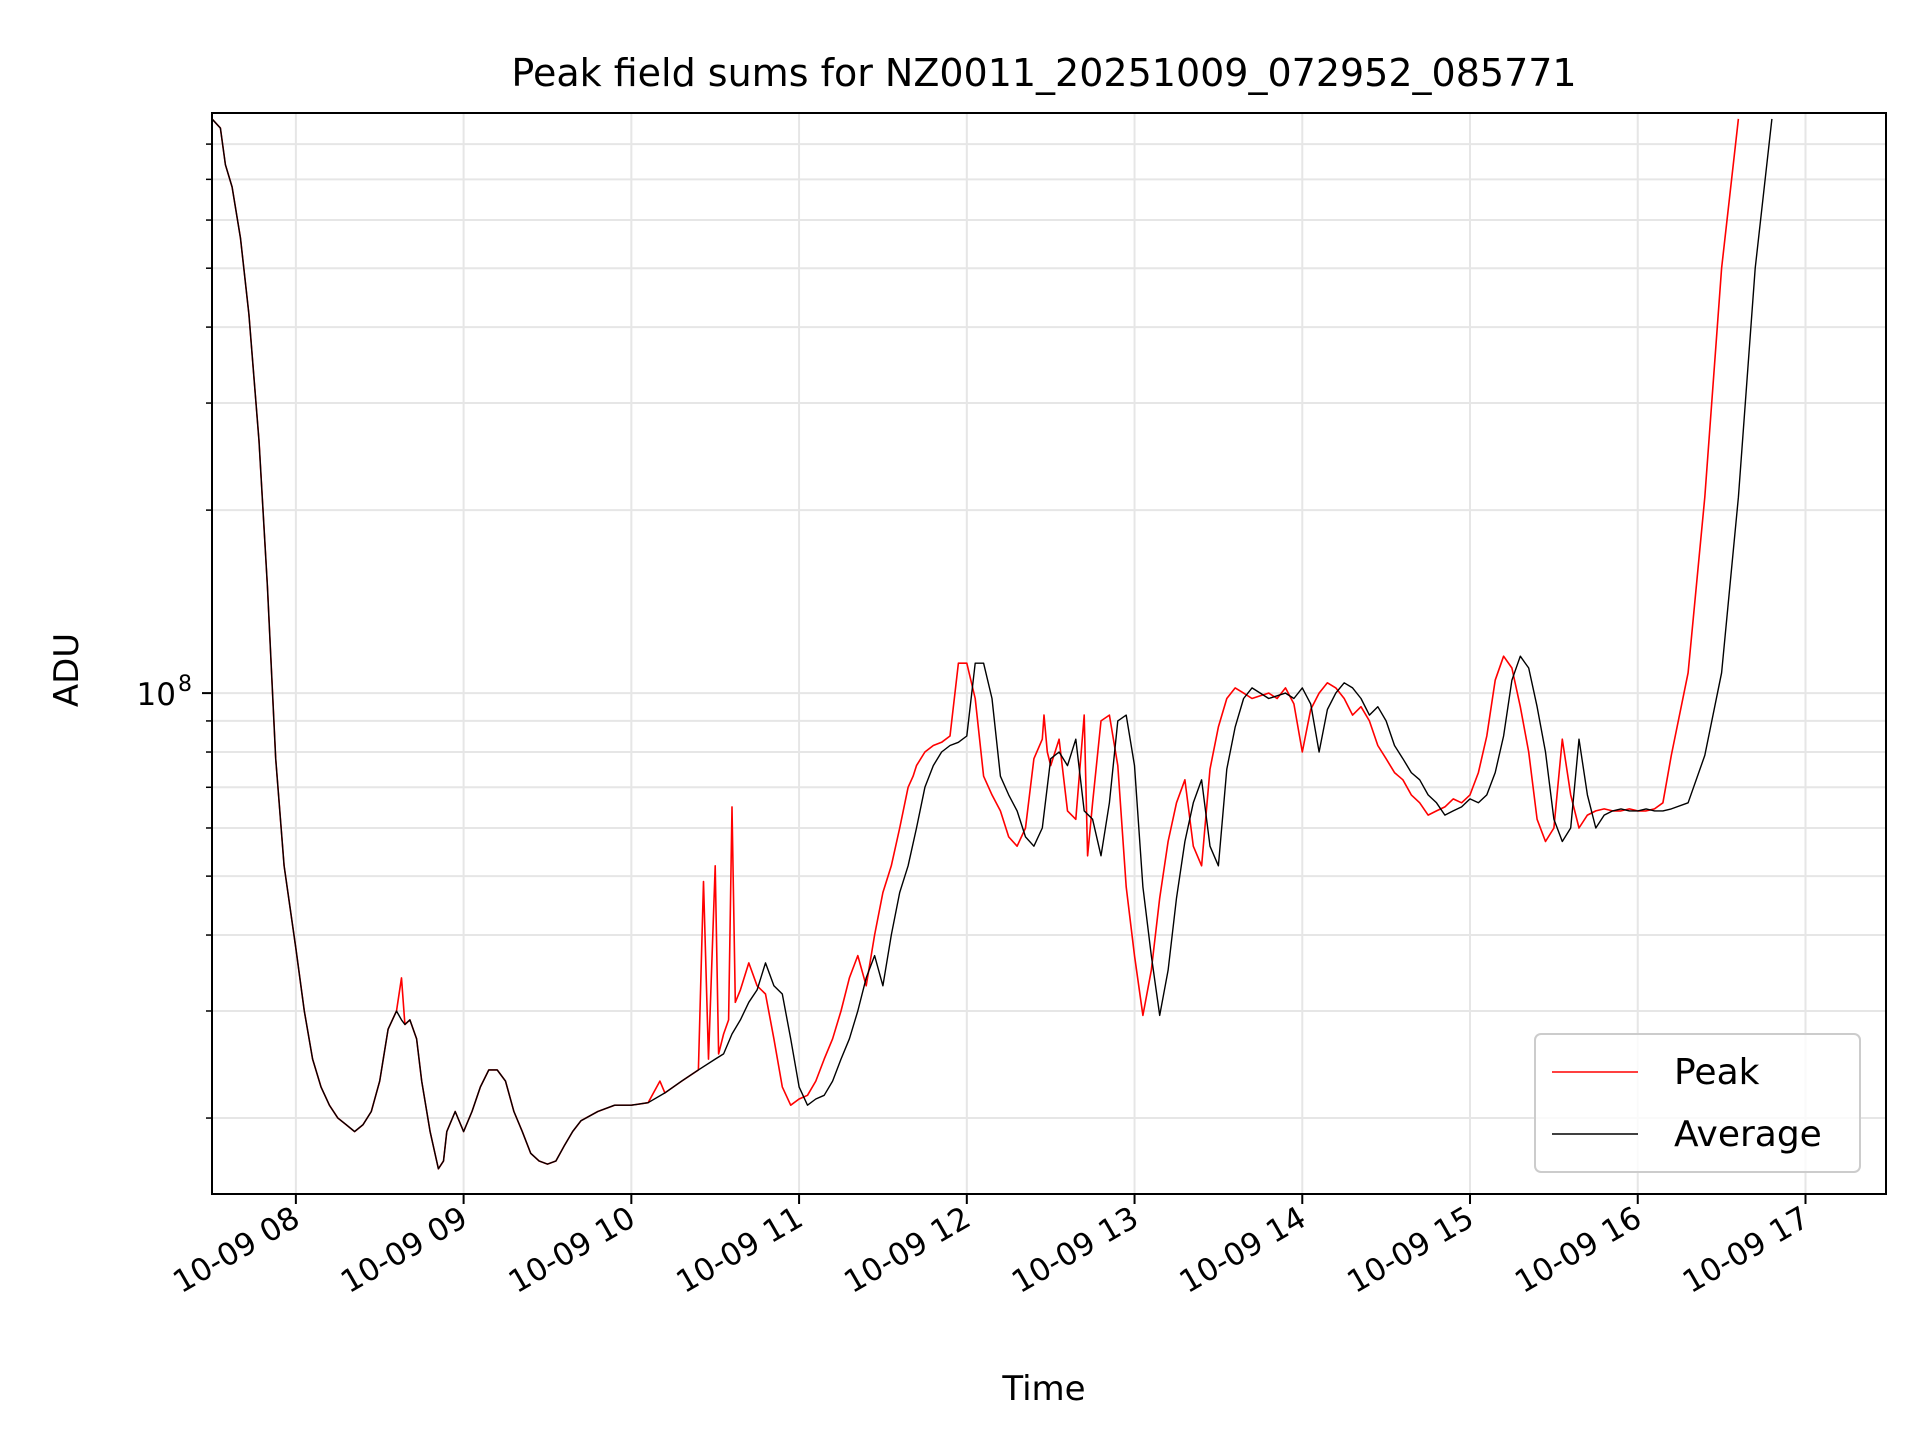 This screenshot has height=1440, width=1920. I want to click on y-tick-label: 10, so click(156, 695).